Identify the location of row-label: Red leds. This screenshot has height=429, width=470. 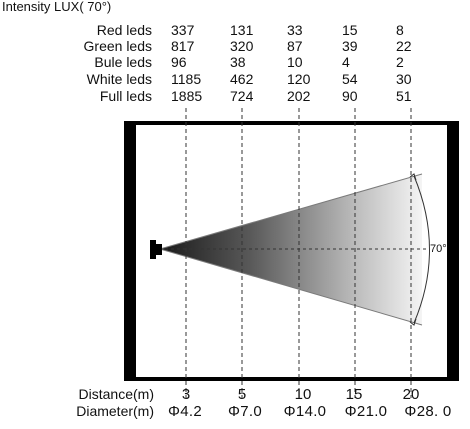
(124, 30).